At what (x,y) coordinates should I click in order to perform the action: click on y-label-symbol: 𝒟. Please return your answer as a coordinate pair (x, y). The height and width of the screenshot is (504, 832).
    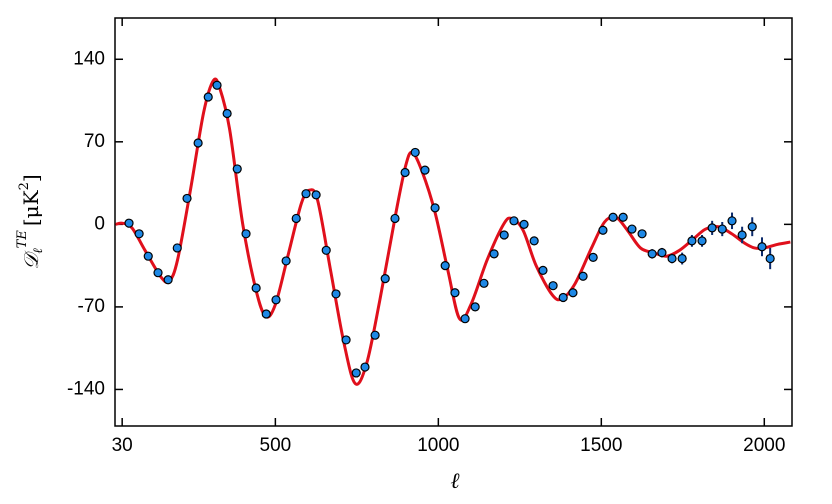
    Looking at the image, I should click on (31, 260).